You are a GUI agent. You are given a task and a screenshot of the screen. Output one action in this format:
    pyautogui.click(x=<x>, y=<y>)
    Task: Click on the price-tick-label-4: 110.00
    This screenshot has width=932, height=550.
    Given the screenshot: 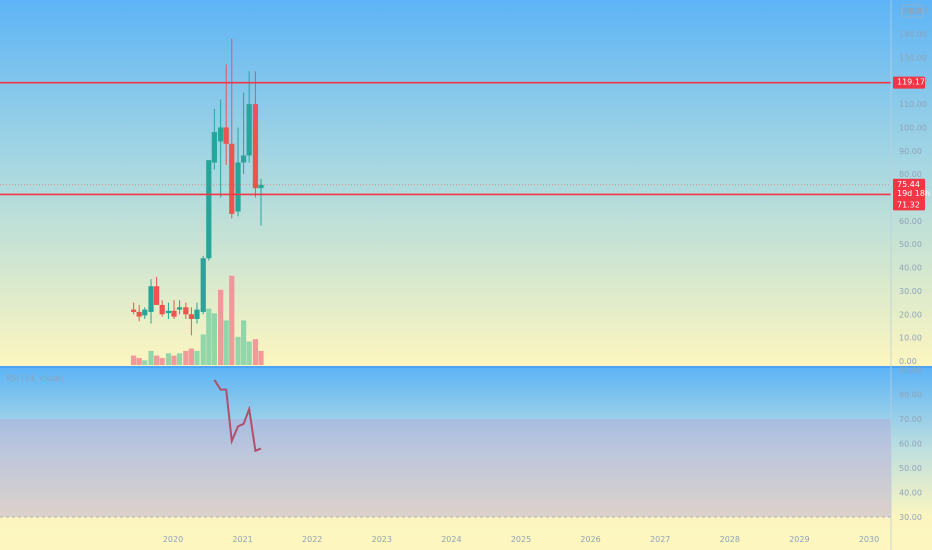 What is the action you would take?
    pyautogui.click(x=913, y=104)
    